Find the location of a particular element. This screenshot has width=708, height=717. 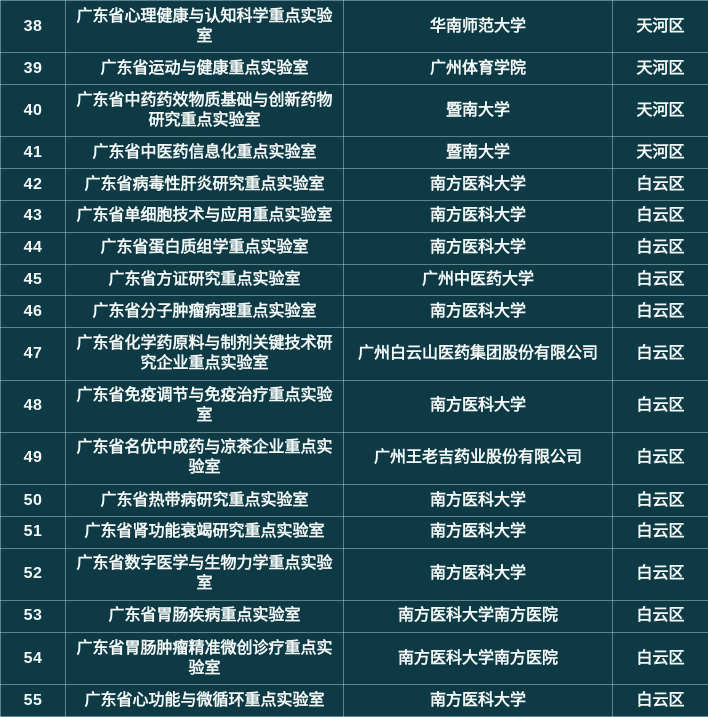

organization-cell: 广州中医药大学 is located at coordinates (478, 280).